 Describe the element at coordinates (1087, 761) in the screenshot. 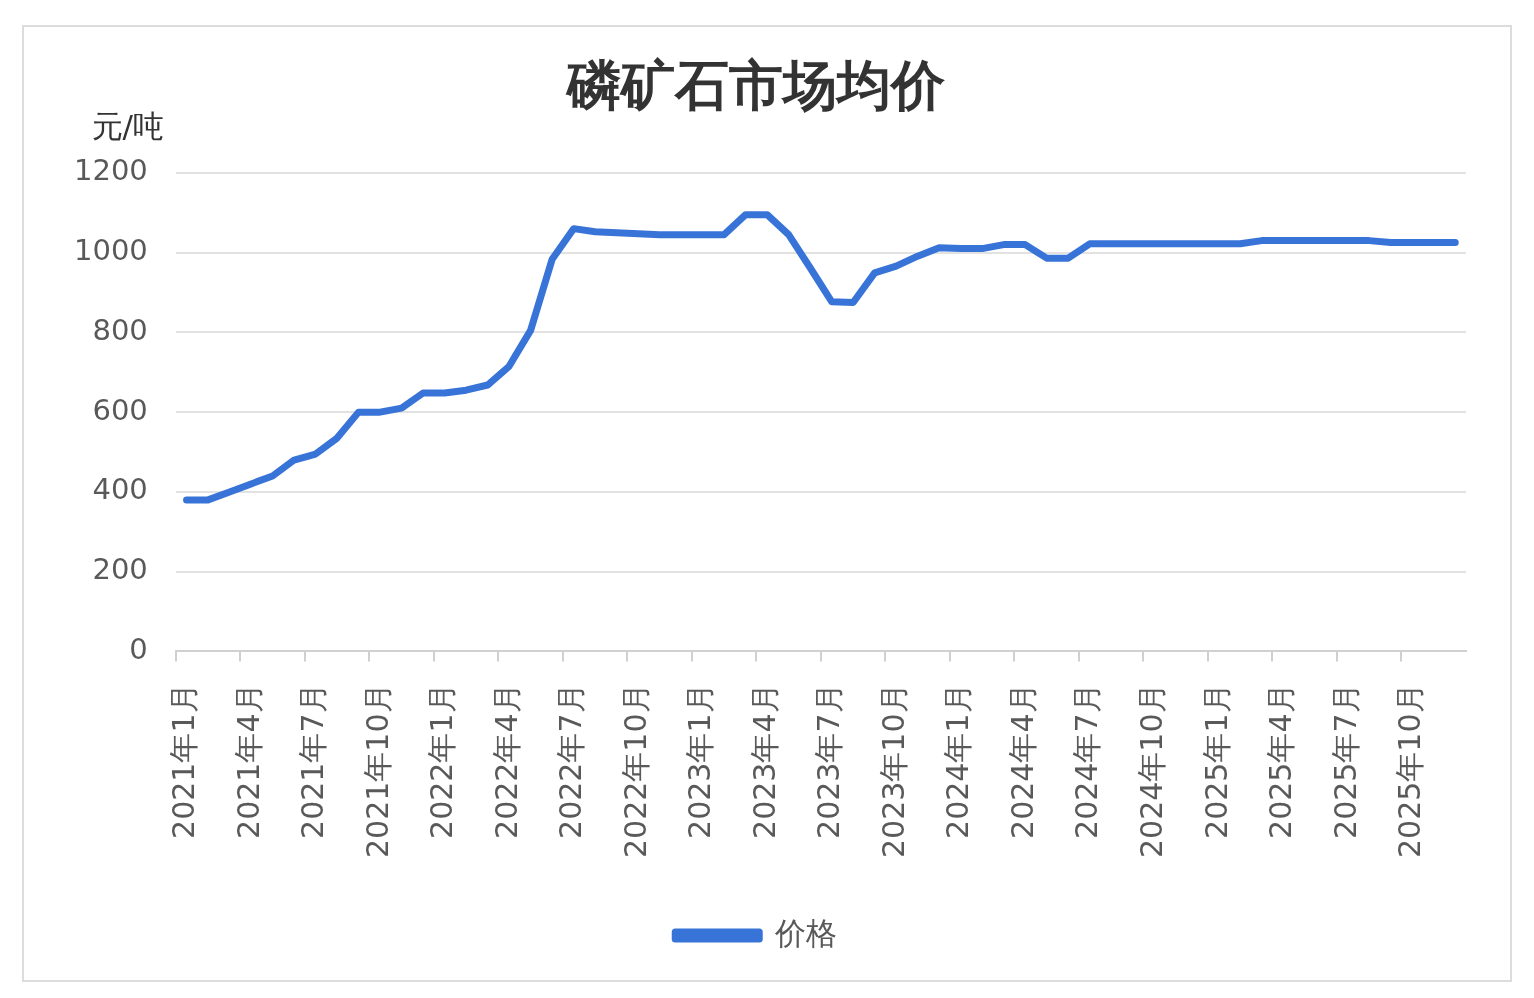

I see `x-tick-label: 2024年7月` at that location.